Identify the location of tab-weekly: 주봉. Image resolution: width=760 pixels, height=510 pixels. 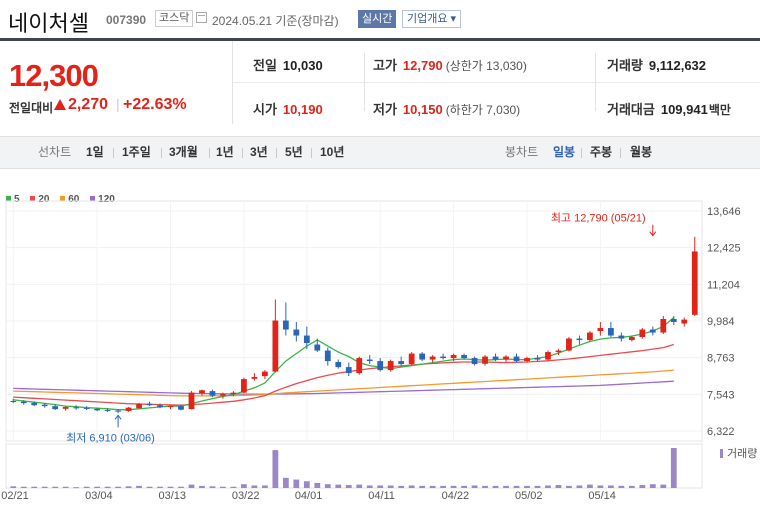
(601, 152).